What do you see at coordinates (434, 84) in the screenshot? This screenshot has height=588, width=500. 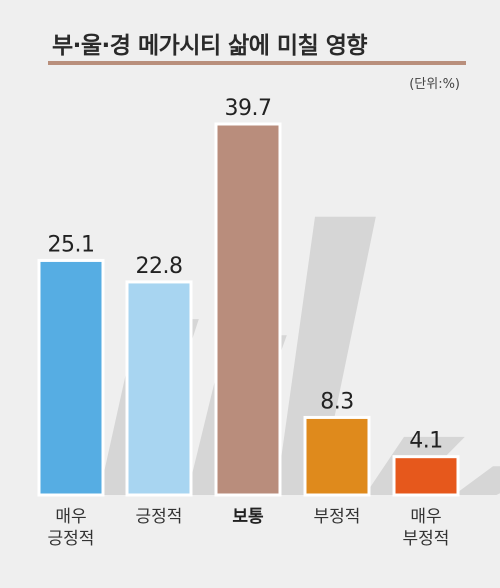 I see `unit-label: (단위:%)` at bounding box center [434, 84].